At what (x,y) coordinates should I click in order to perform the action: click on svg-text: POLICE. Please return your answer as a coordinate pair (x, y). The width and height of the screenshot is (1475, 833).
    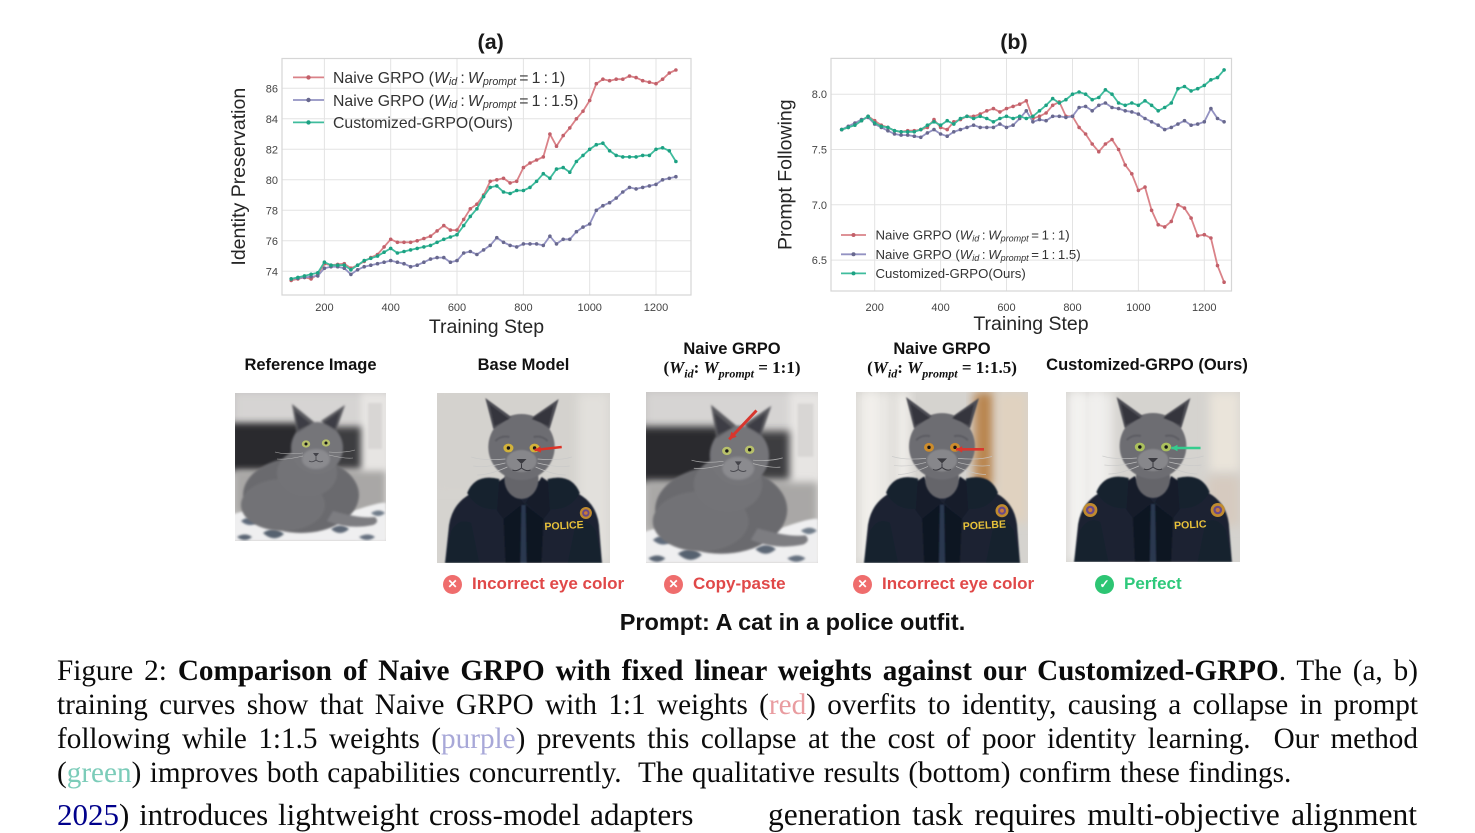
    Looking at the image, I should click on (564, 526).